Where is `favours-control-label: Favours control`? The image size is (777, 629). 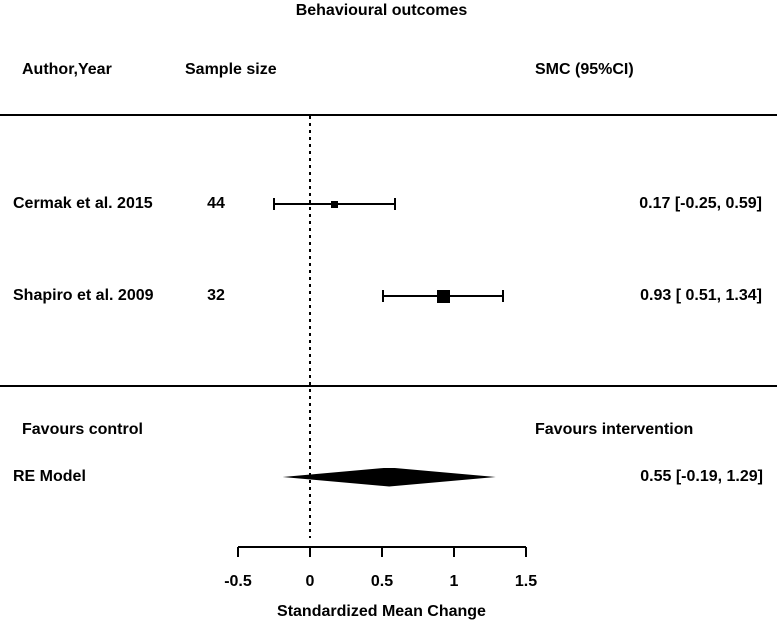
favours-control-label: Favours control is located at coordinates (82, 429).